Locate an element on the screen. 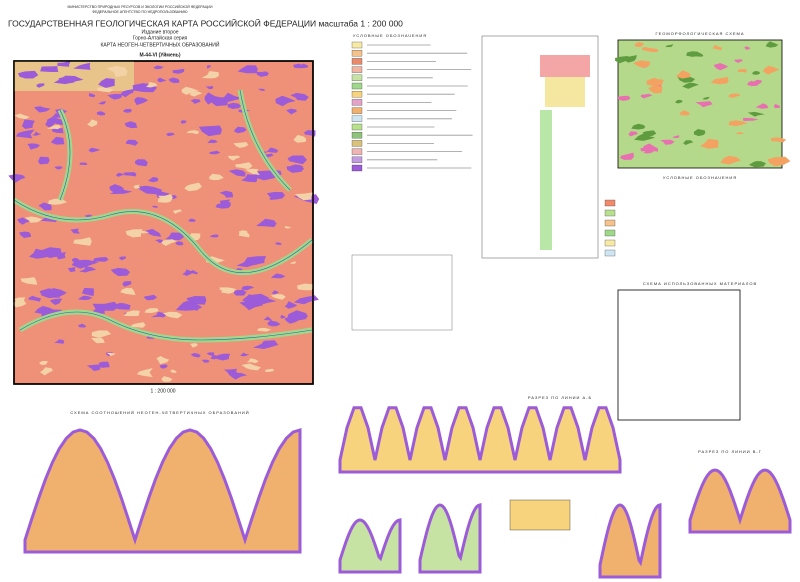 This screenshot has width=800, height=582. river is located at coordinates (65, 155).